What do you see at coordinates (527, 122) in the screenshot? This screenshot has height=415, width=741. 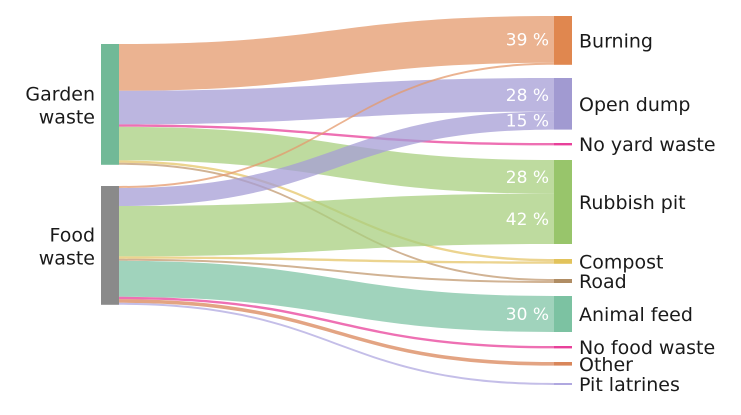 I see `pct-food-open_dump: 15 %` at bounding box center [527, 122].